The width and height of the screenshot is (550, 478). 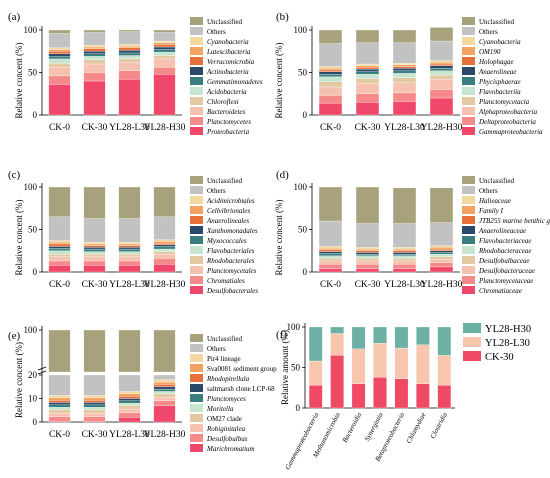 I want to click on x-tick-label: YL28-L30, so click(x=129, y=435).